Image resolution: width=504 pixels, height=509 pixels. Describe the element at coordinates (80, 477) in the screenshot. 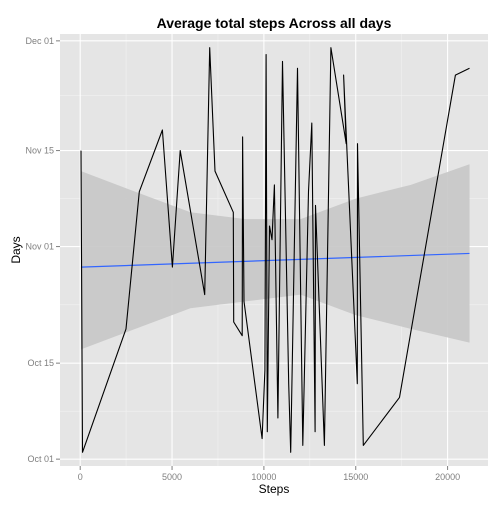

I see `x-tick-label: 0` at that location.